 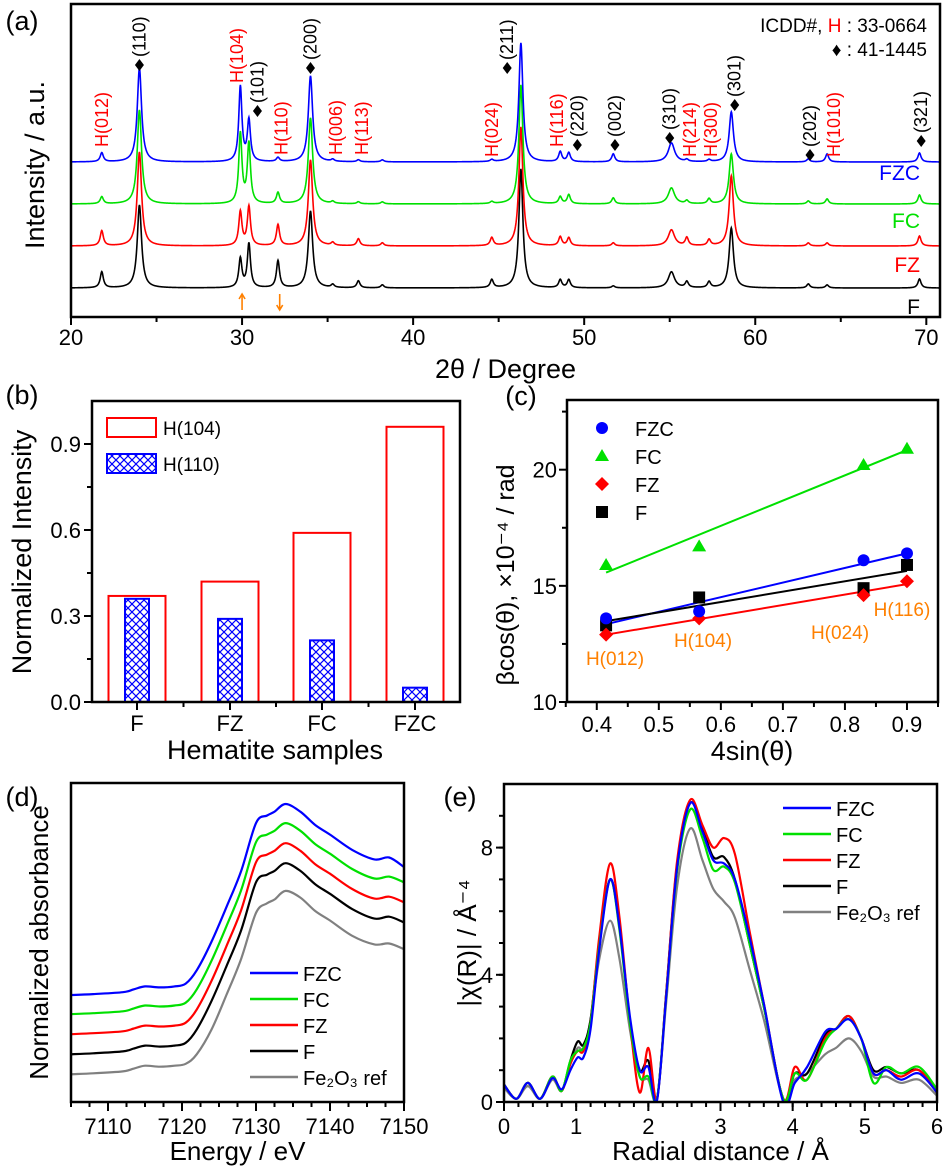 What do you see at coordinates (845, 724) in the screenshot?
I see `x-tick-label: 0.8` at bounding box center [845, 724].